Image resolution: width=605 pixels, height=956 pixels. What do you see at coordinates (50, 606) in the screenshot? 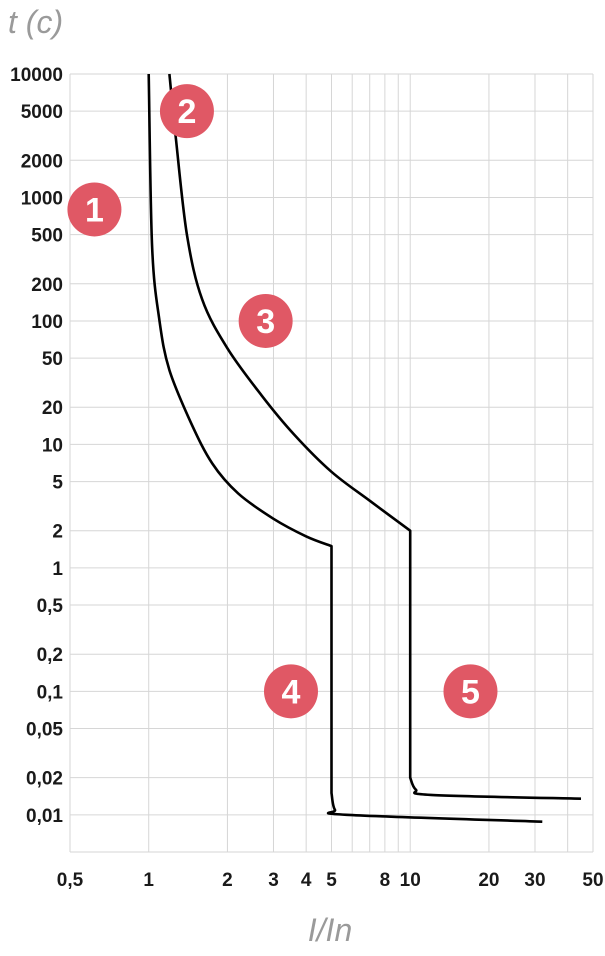
I see `y-tick-label: 0,5` at bounding box center [50, 606].